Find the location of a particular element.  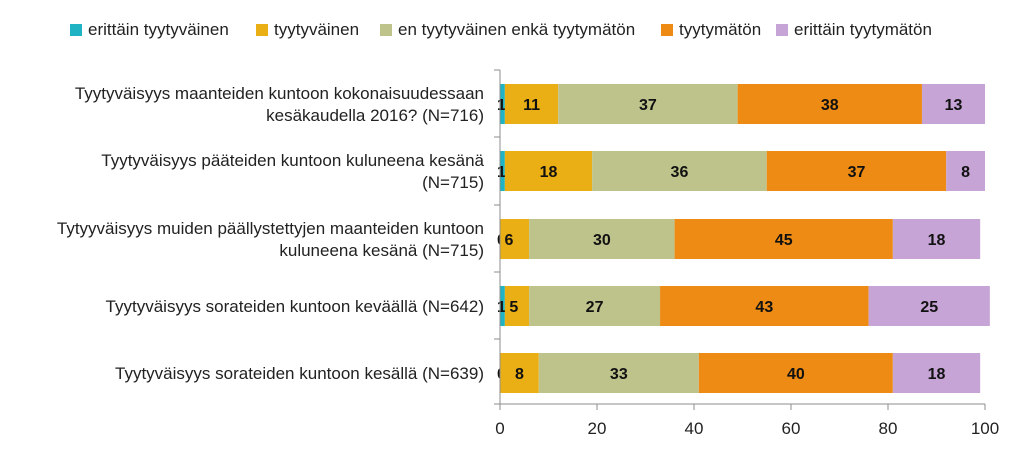

data-label: 30 is located at coordinates (602, 240).